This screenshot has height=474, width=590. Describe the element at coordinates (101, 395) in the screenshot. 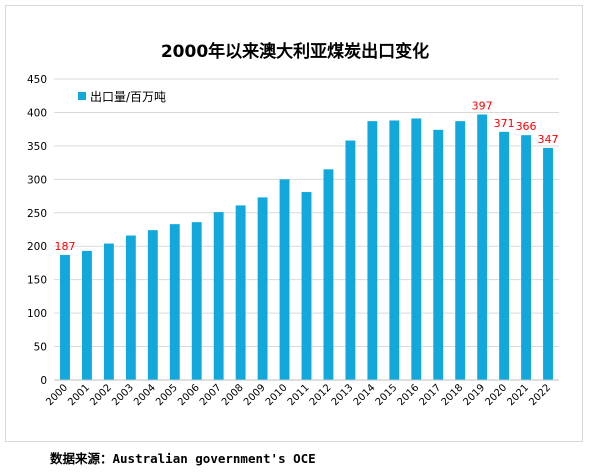

I see `x-tick-label: 2002` at that location.